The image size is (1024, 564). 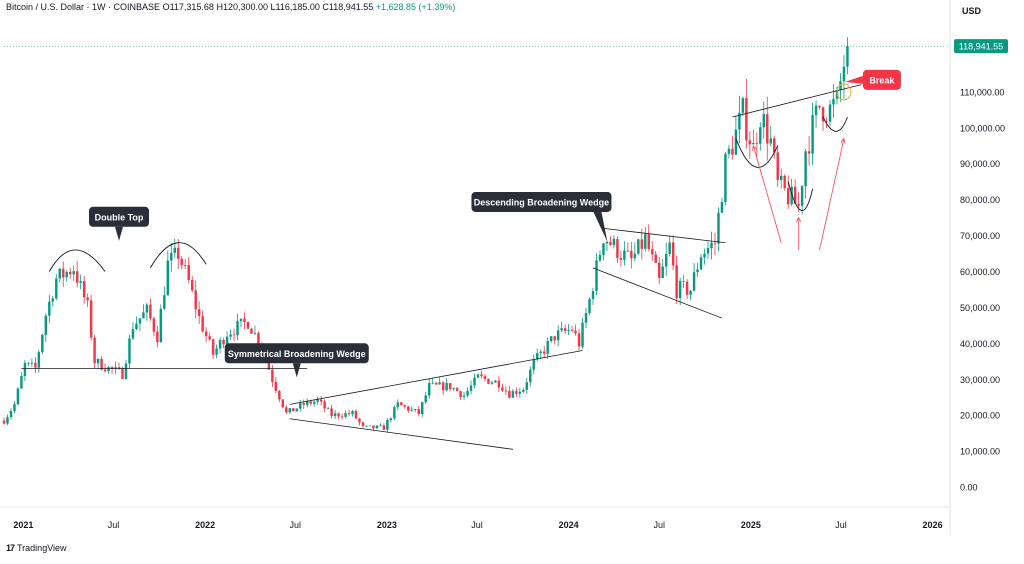 What do you see at coordinates (844, 92) in the screenshot?
I see `break-circle` at bounding box center [844, 92].